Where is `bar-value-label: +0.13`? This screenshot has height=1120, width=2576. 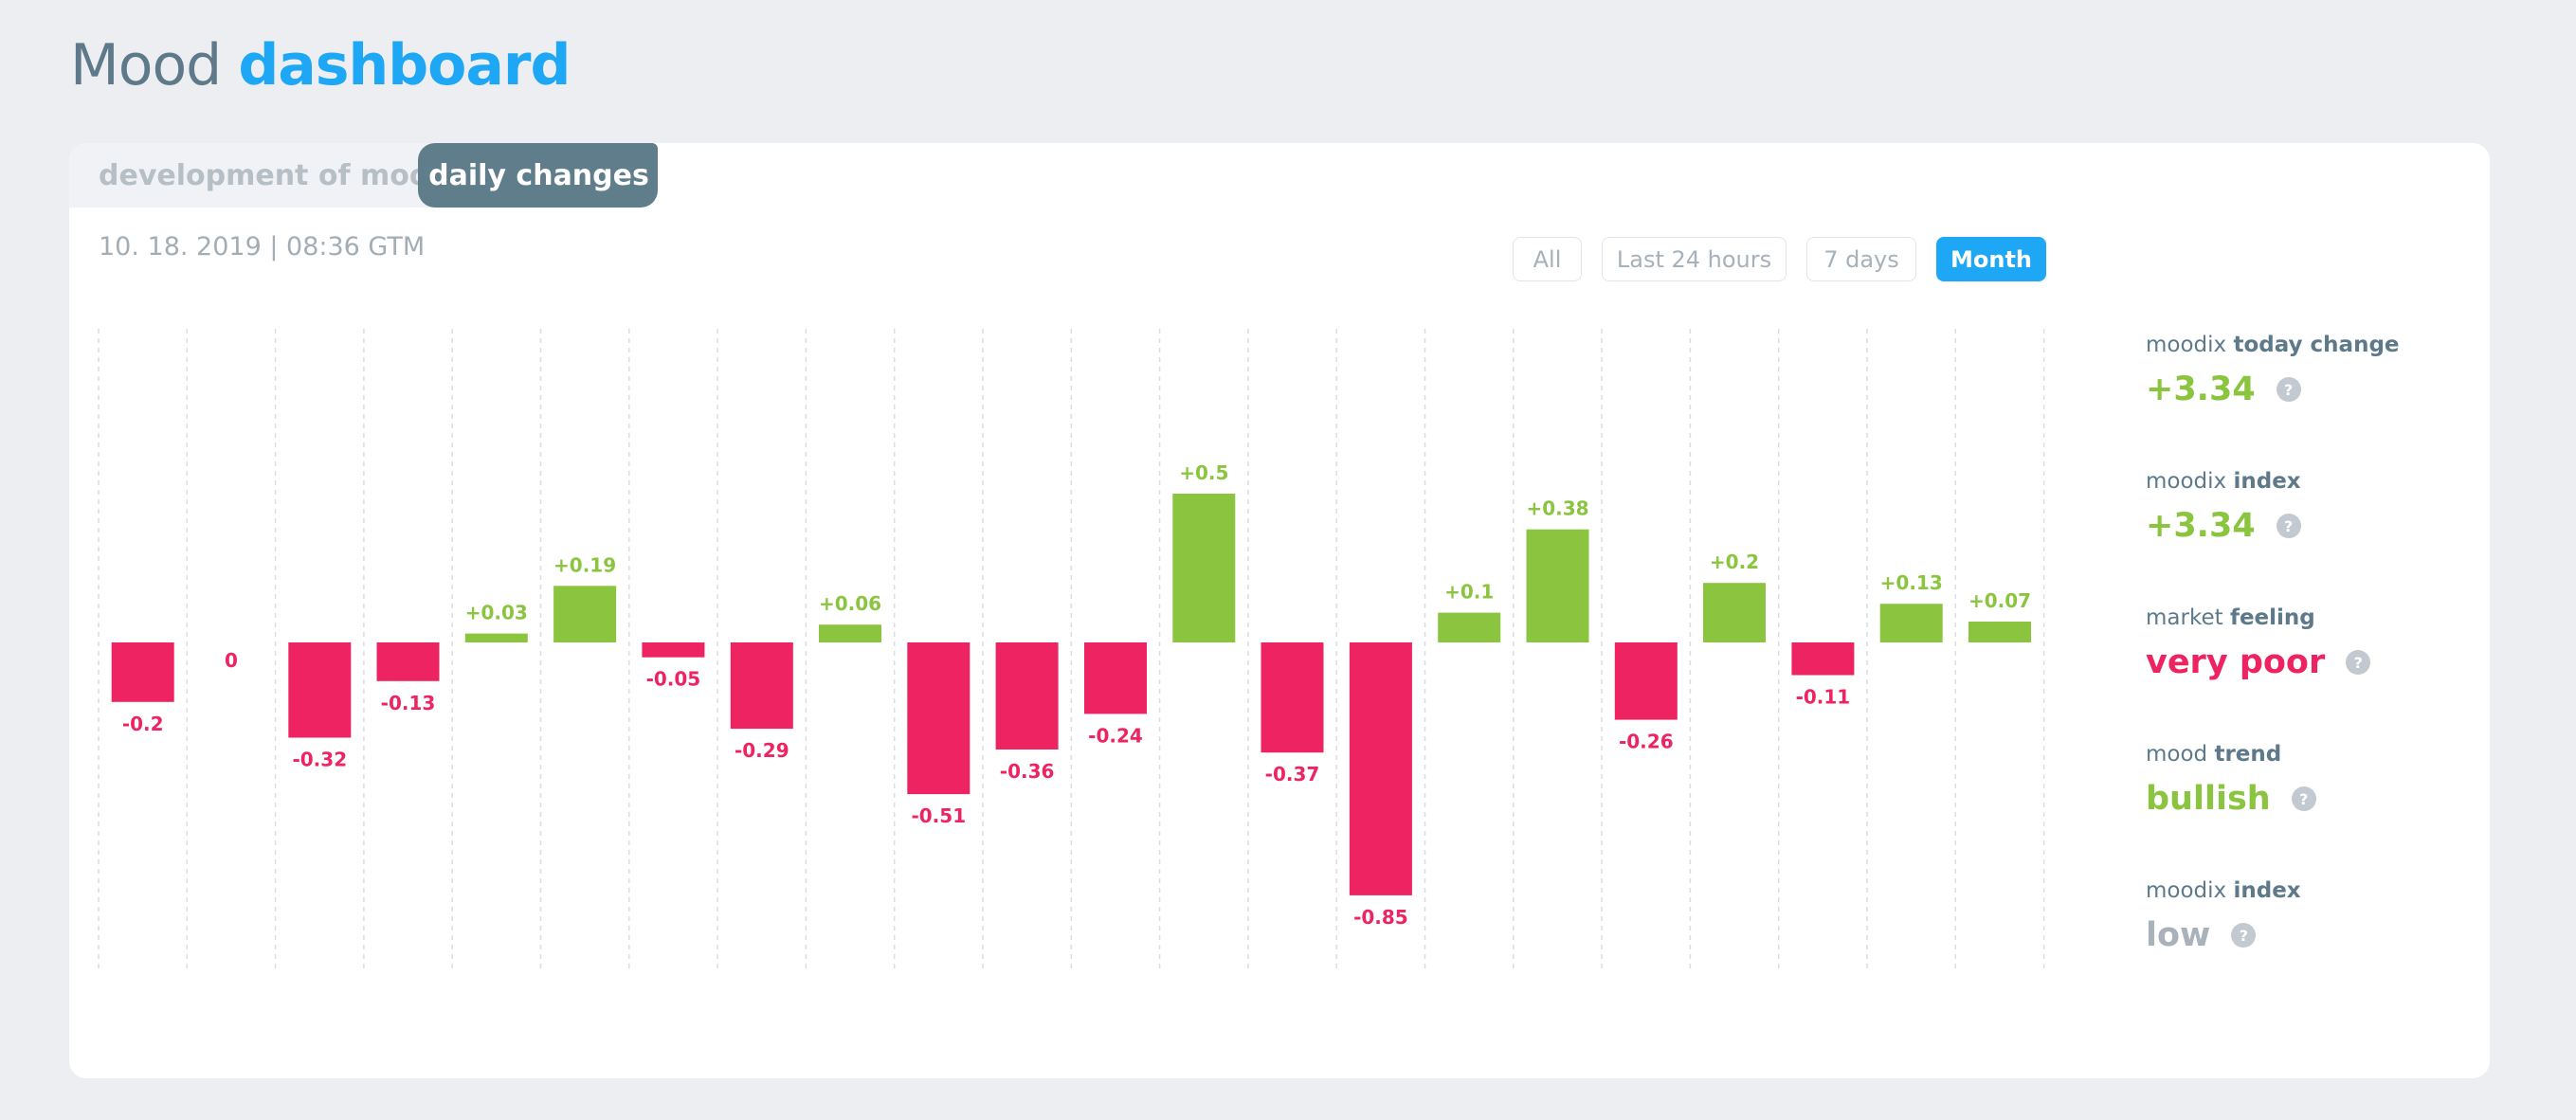 bar-value-label: +0.13 is located at coordinates (1911, 582).